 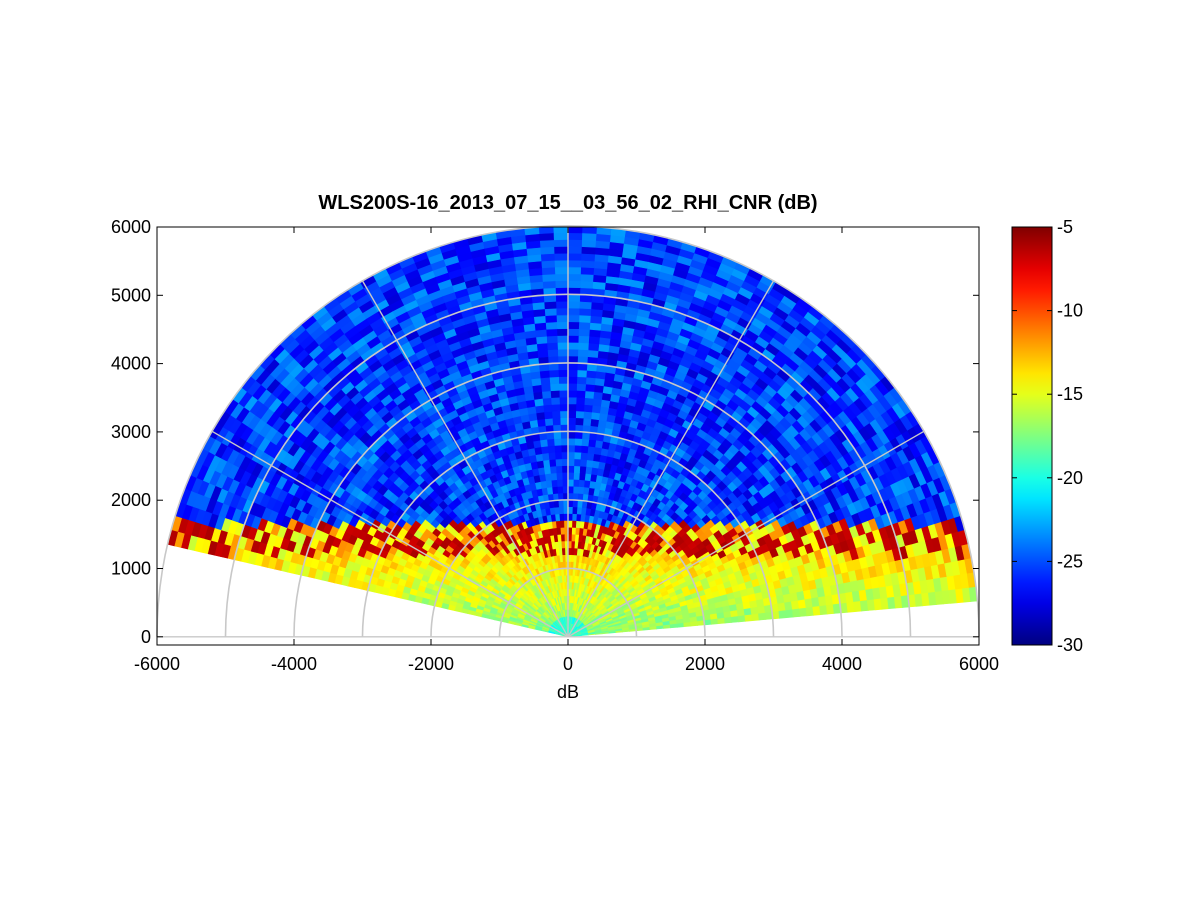 I want to click on colorbar-tick-label: -20, so click(x=1070, y=478).